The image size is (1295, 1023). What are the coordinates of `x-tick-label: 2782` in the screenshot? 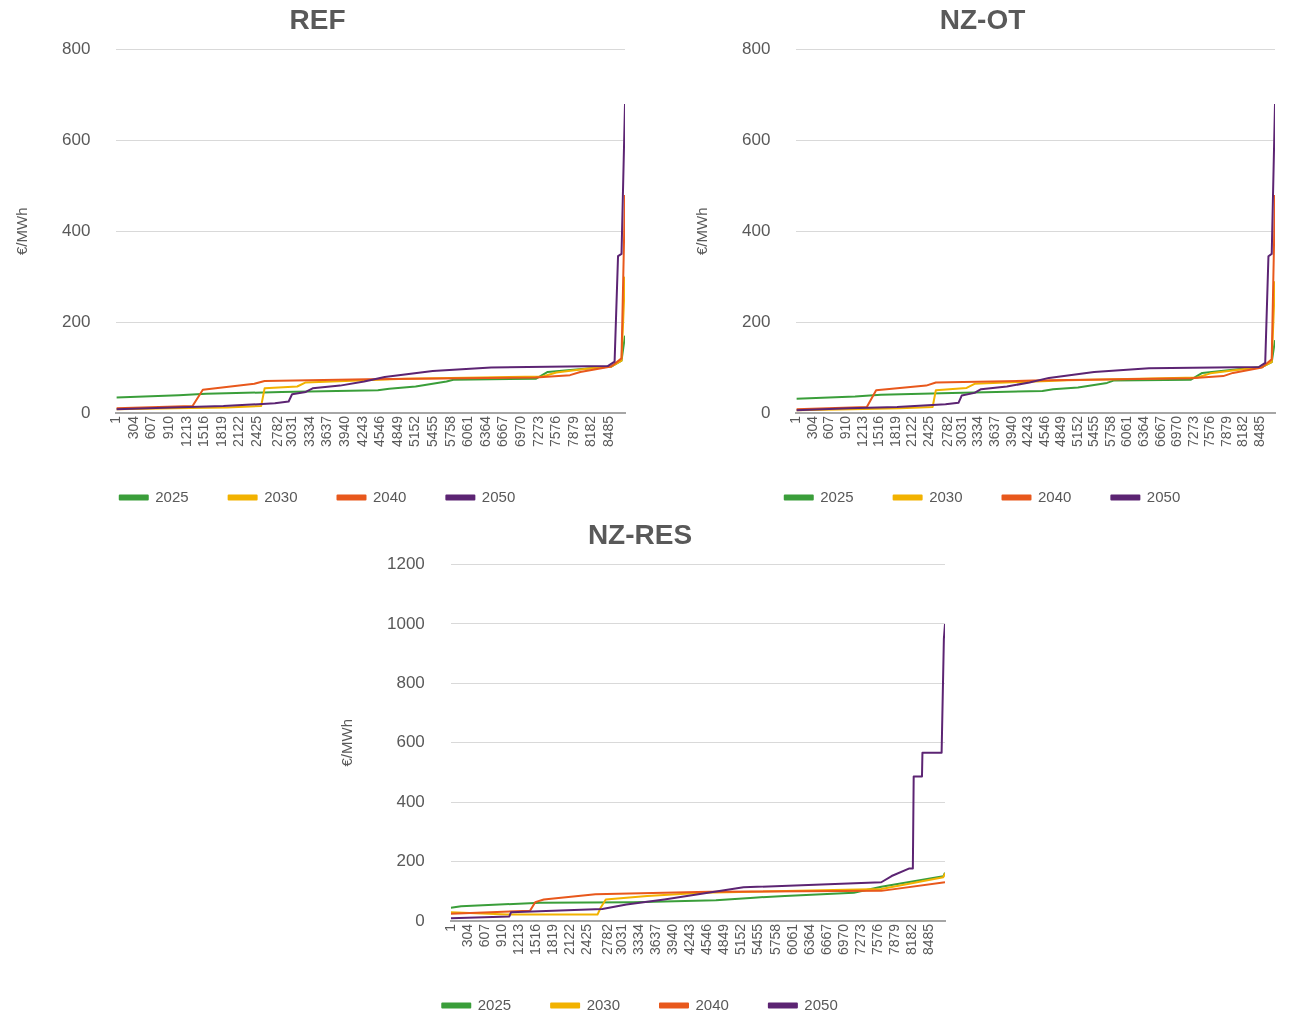 It's located at (276, 431).